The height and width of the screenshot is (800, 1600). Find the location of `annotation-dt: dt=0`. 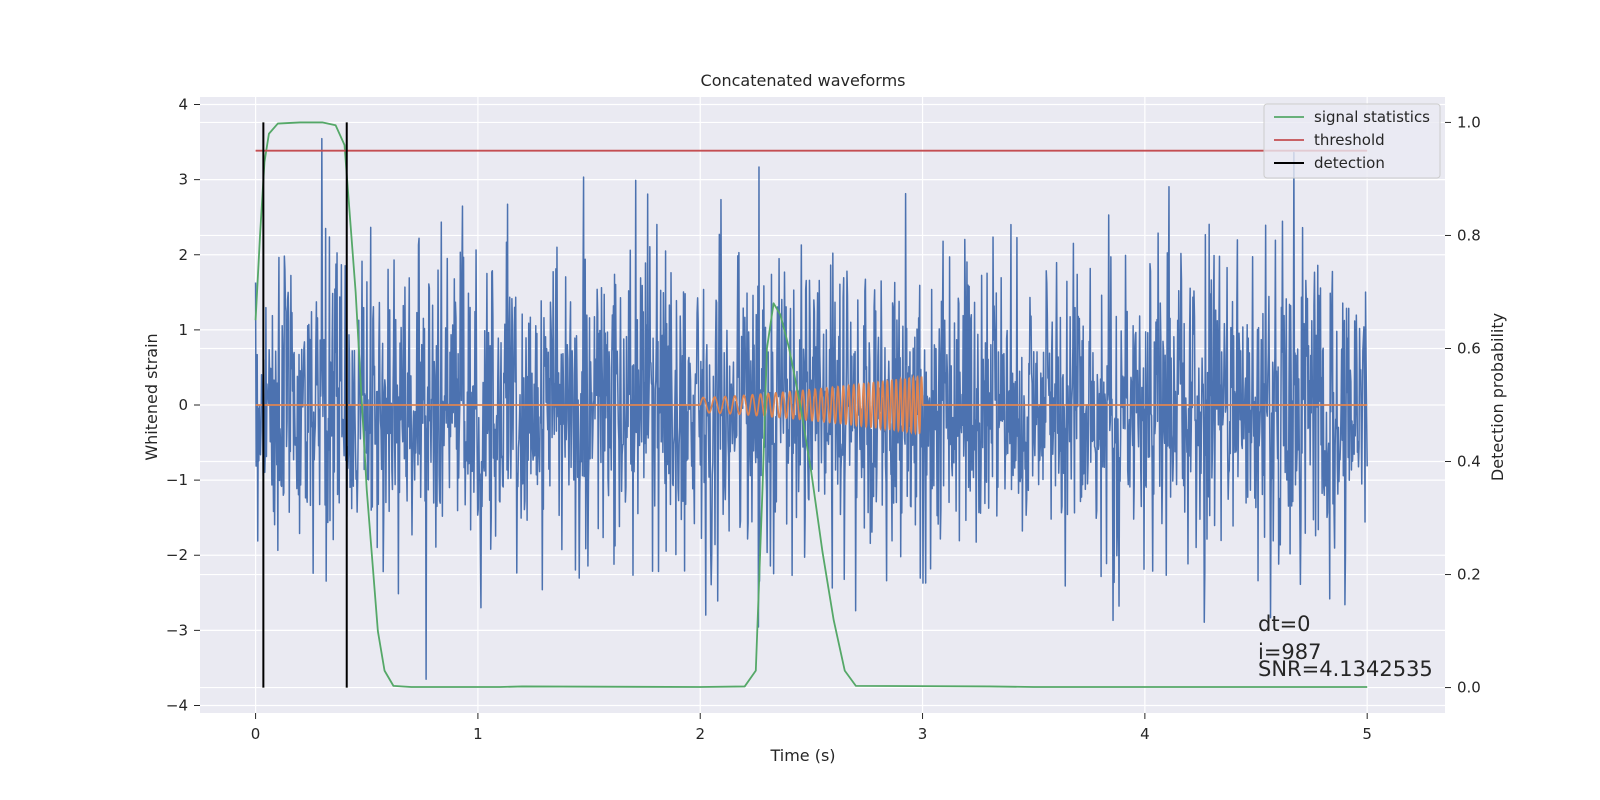

annotation-dt: dt=0 is located at coordinates (1284, 624).